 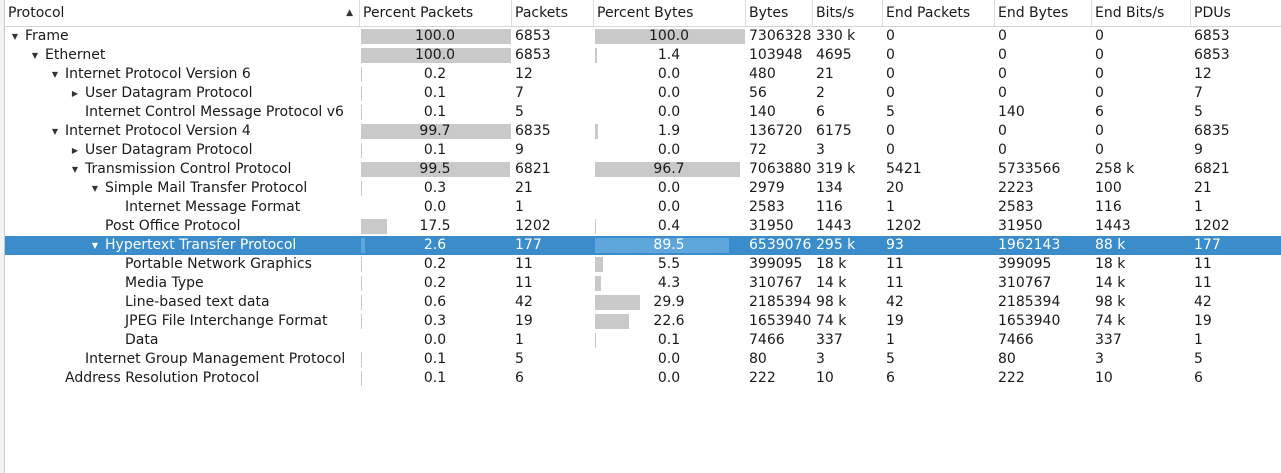 I want to click on table-row: ▶ User Datagram Protocol 0.1 9 0.0 72 3 0 0 0 9, so click(x=643, y=150).